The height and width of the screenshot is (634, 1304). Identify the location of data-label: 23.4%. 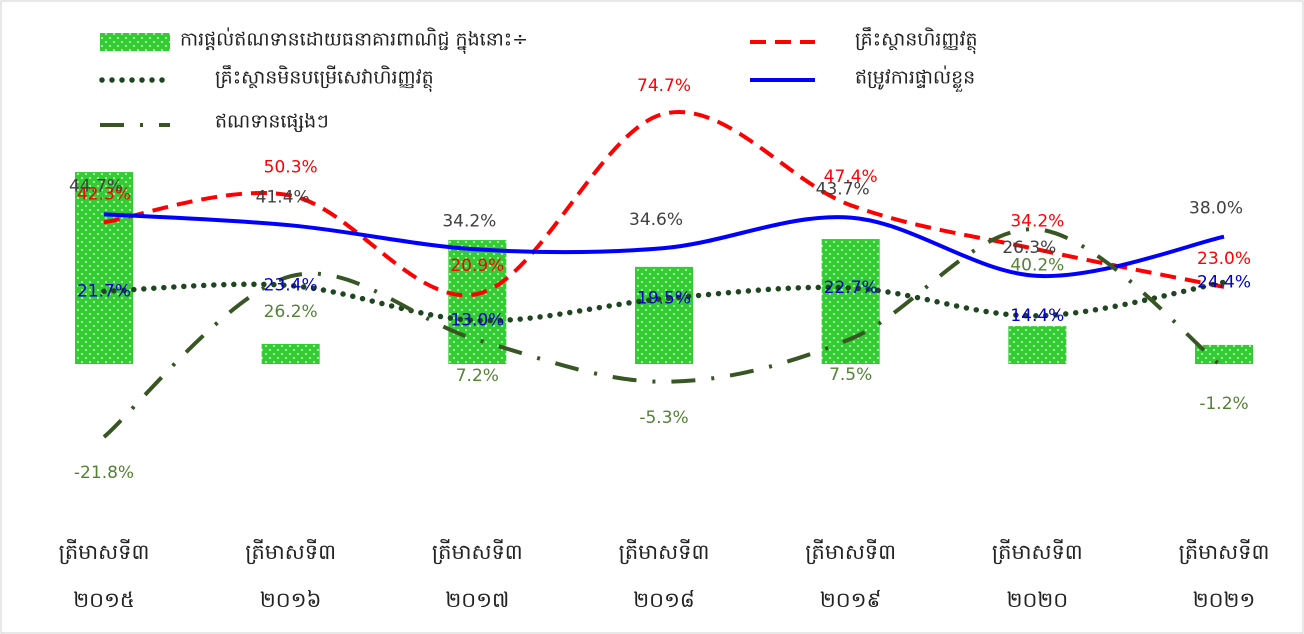
(291, 286).